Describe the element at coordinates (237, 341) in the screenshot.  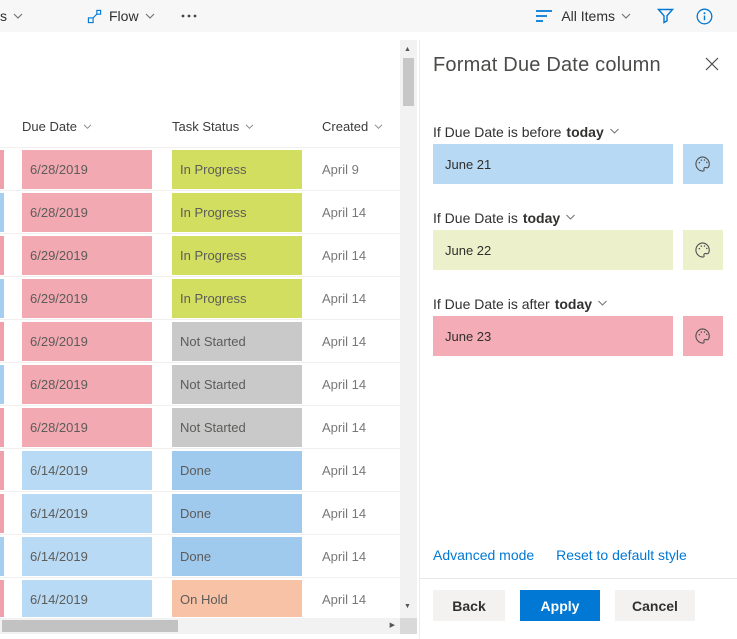
I see `task-status-cell: Not Started` at that location.